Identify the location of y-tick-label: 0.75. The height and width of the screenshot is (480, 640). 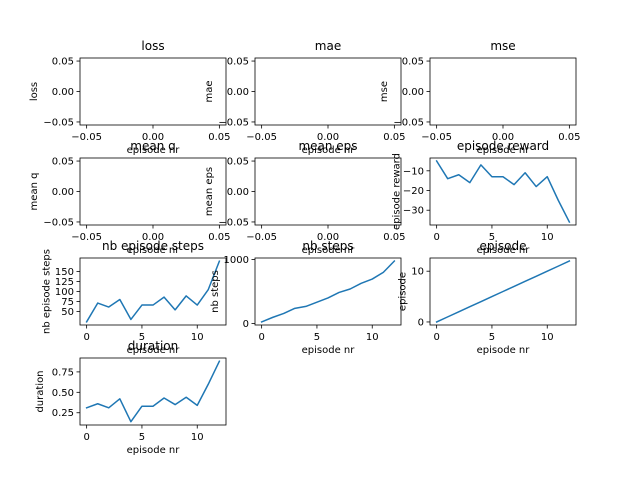
(63, 372).